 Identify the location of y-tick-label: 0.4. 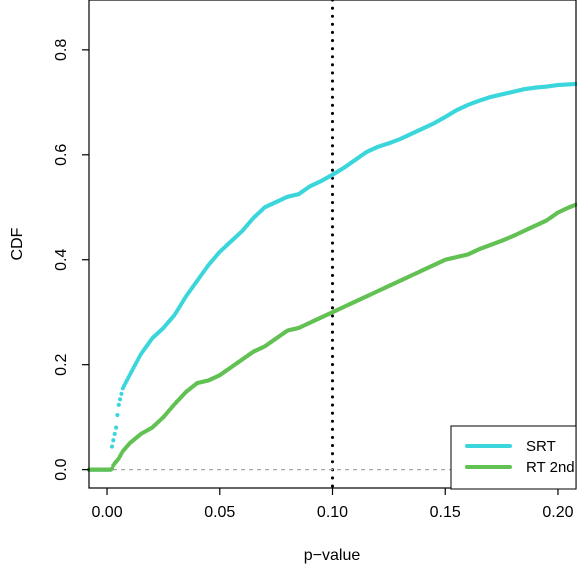
(61, 260).